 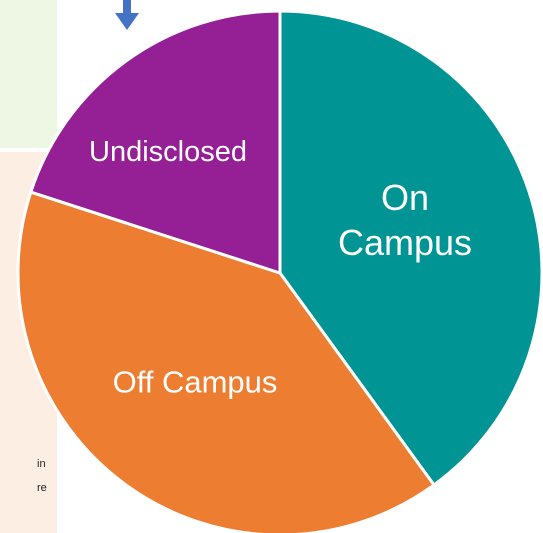 I want to click on green-panel, so click(x=28, y=74).